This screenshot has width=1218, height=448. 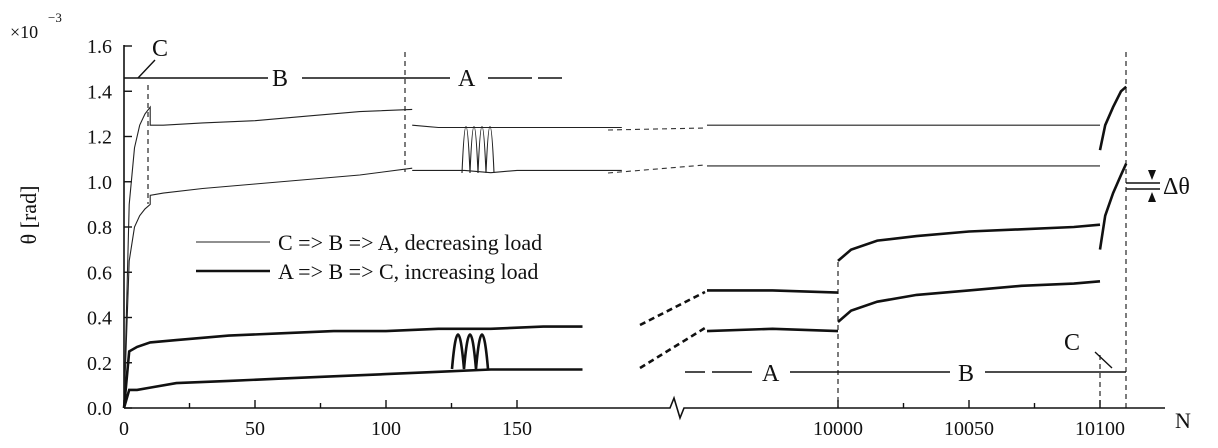 I want to click on y-tick-label: 0.2, so click(x=99, y=364).